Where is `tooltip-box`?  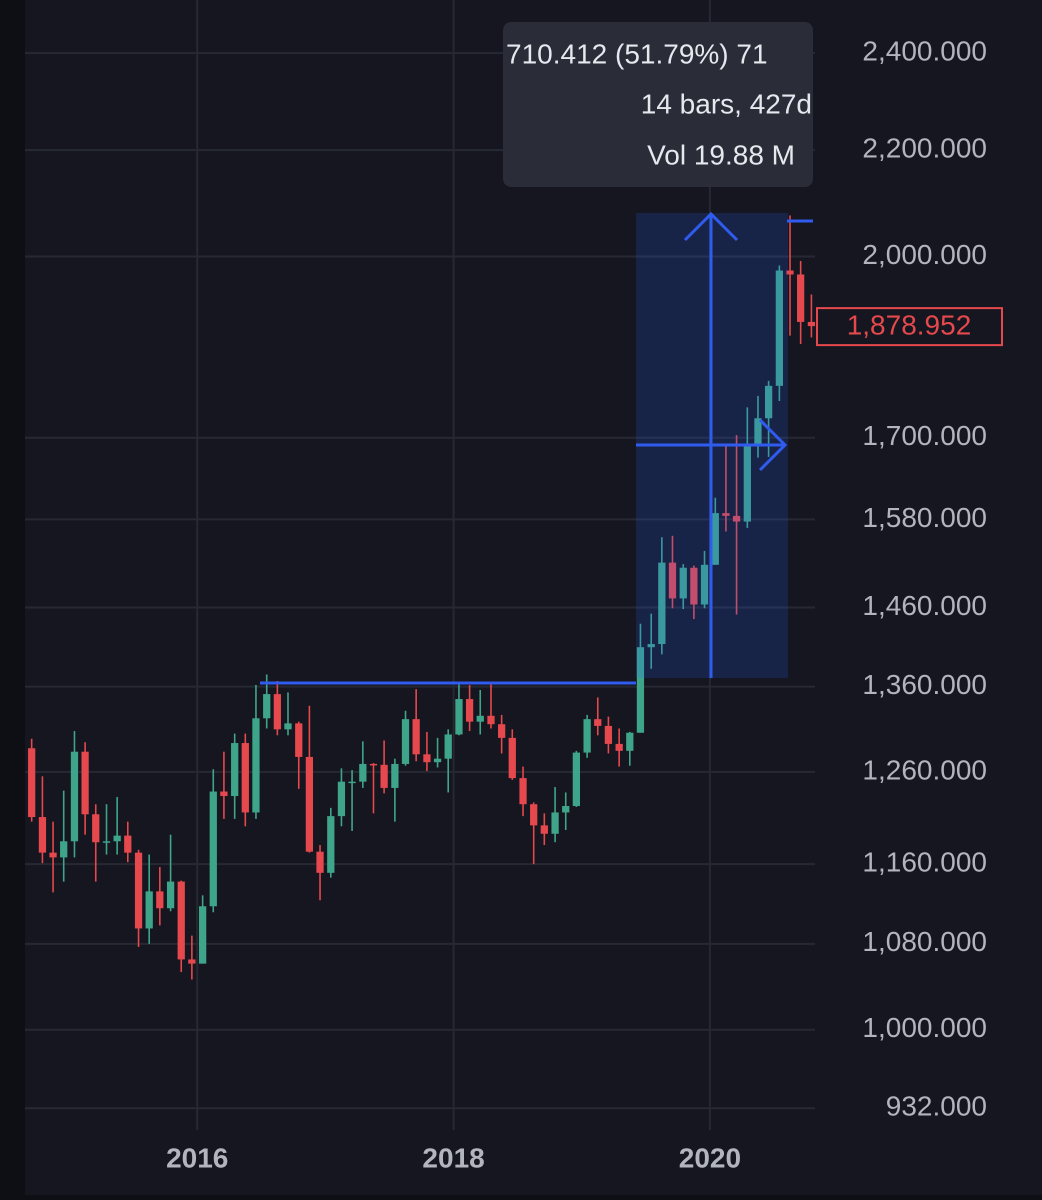
tooltip-box is located at coordinates (658, 104).